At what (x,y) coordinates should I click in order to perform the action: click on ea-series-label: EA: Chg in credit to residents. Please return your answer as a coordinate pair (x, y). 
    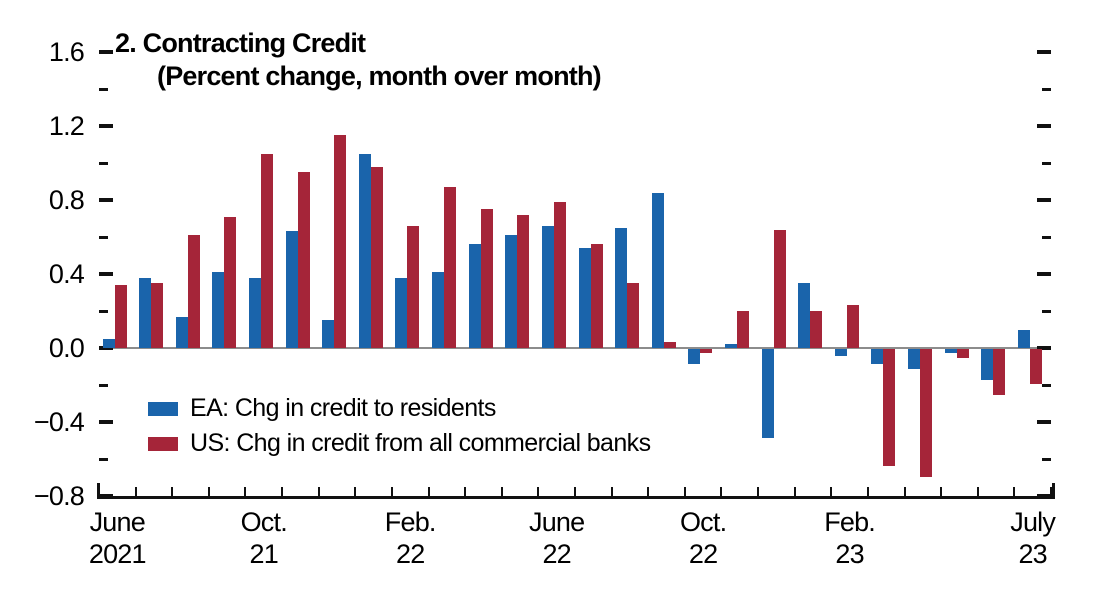
    Looking at the image, I should click on (343, 408).